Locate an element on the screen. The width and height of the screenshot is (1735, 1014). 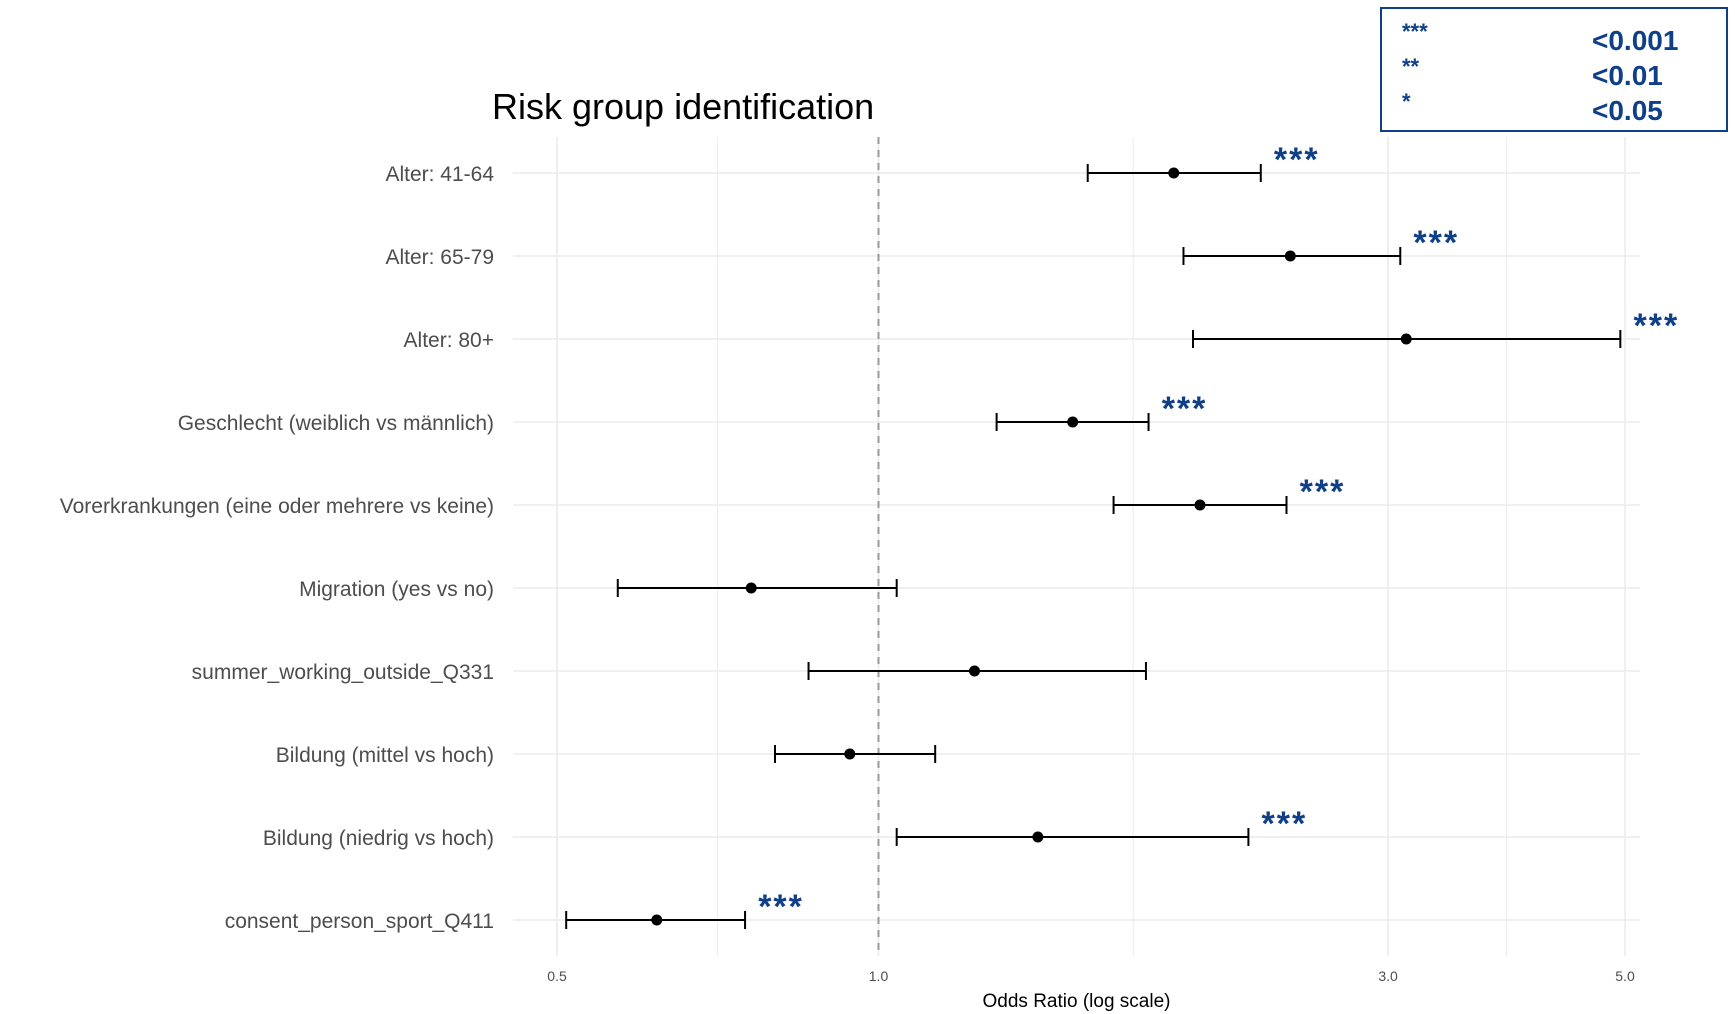
x-tick-label: 0.5 is located at coordinates (557, 976).